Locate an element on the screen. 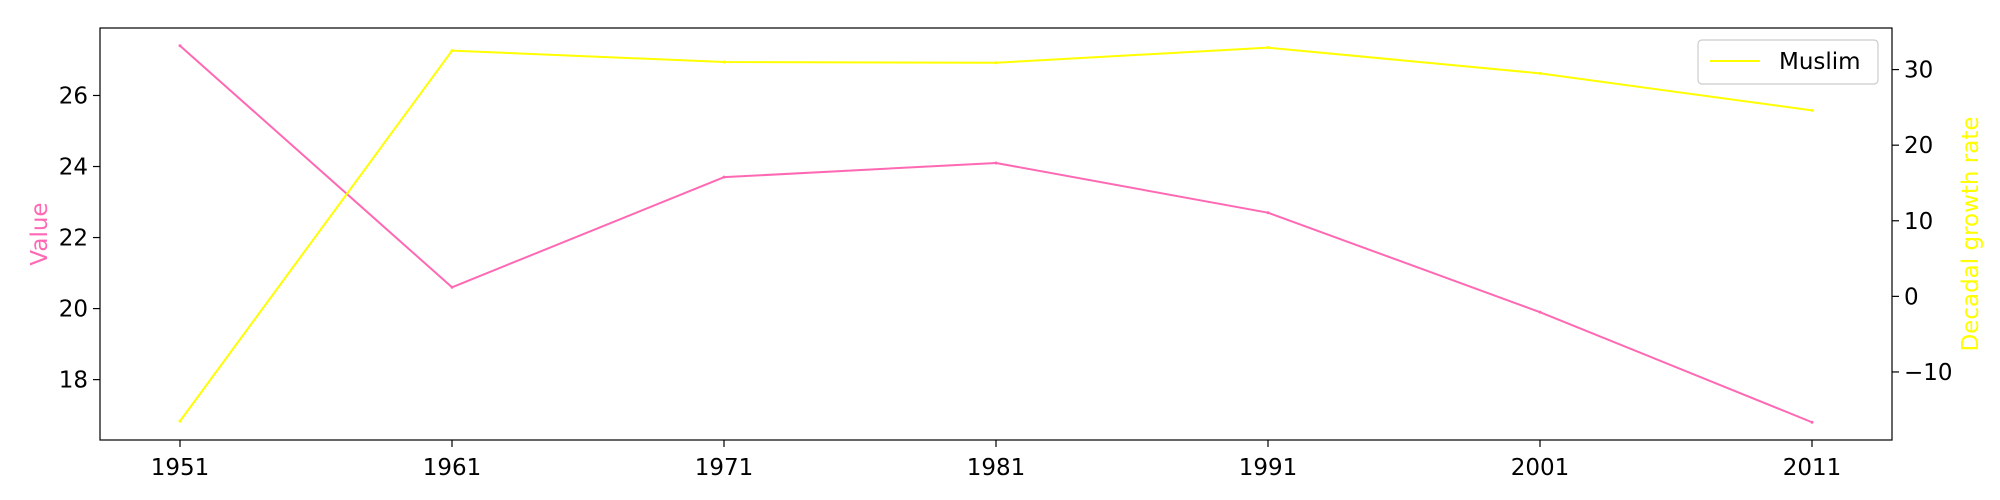  right-y-tick-label: −10 is located at coordinates (1928, 373).